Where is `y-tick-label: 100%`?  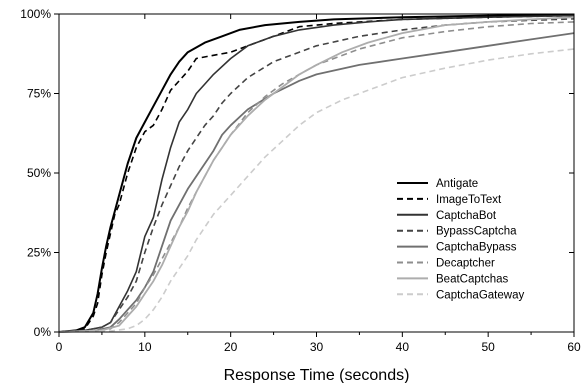
y-tick-label: 100% is located at coordinates (35, 14).